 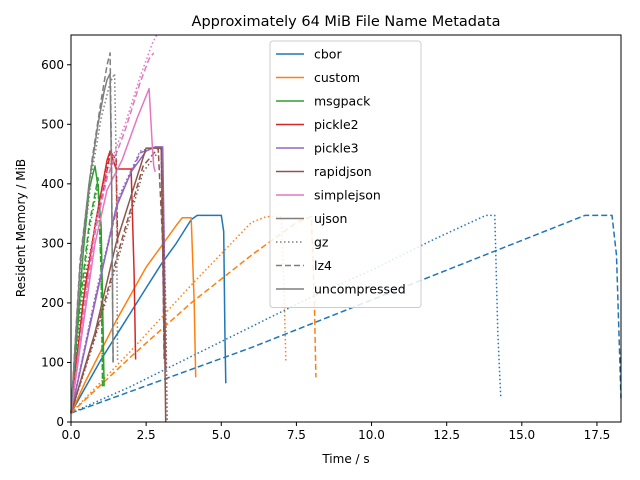 I want to click on series-line-simplejson-lz4, so click(x=112, y=233).